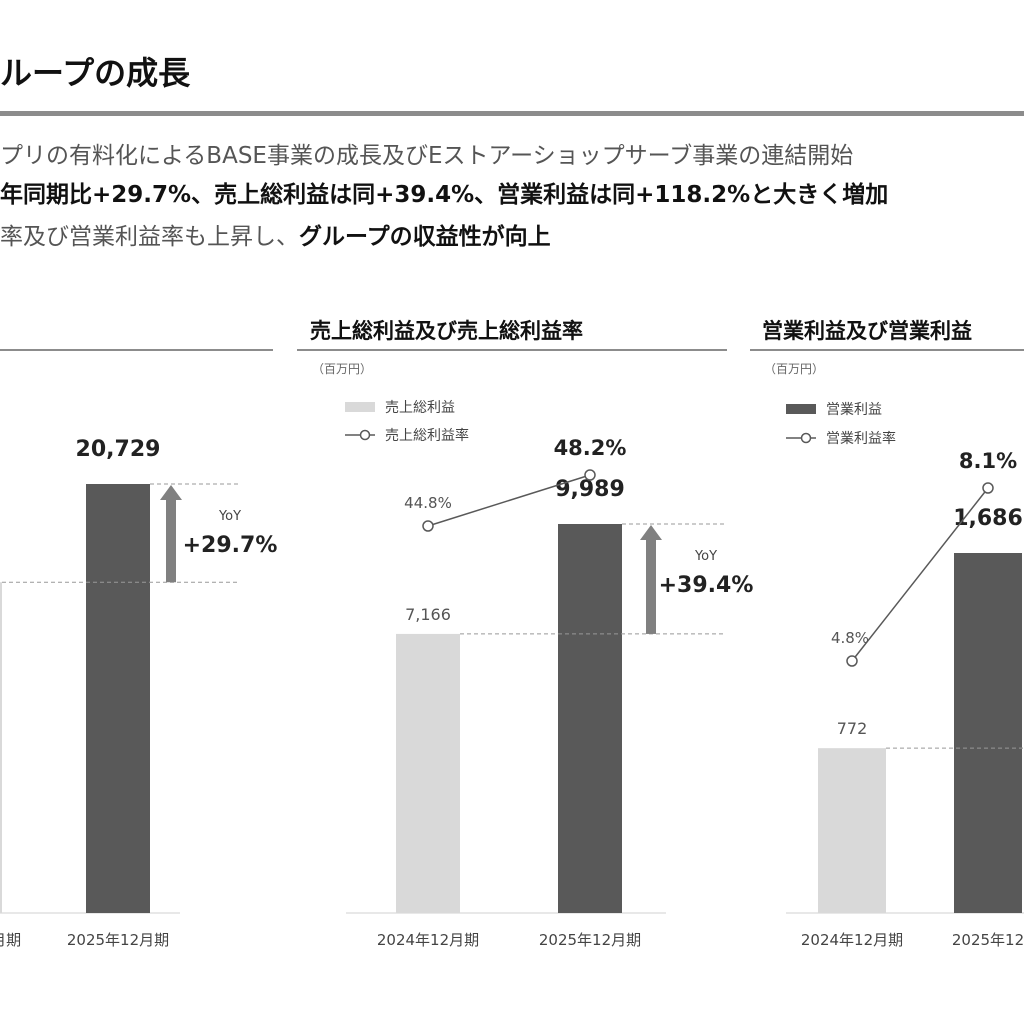 This screenshot has height=1024, width=1024. I want to click on chart-1-category-1: 2024年12月期, so click(10, 940).